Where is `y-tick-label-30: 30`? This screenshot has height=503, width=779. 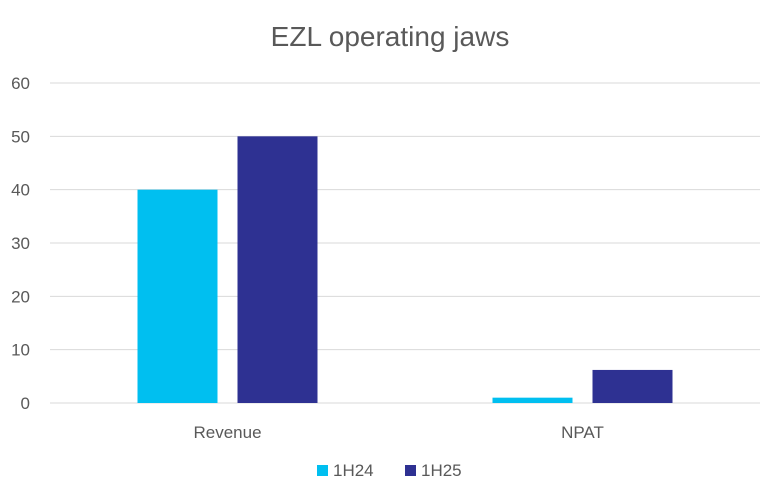
y-tick-label-30: 30 is located at coordinates (20, 243).